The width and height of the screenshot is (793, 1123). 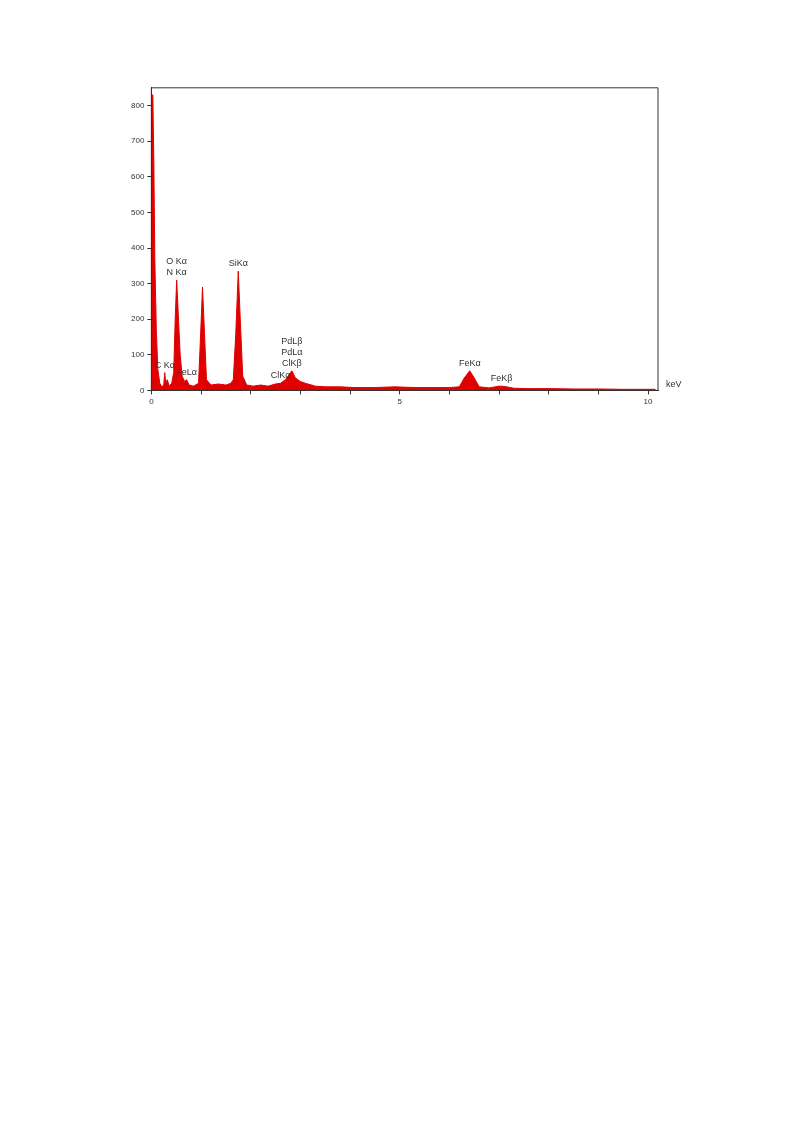 I want to click on annotation: PdLβ, so click(x=292, y=340).